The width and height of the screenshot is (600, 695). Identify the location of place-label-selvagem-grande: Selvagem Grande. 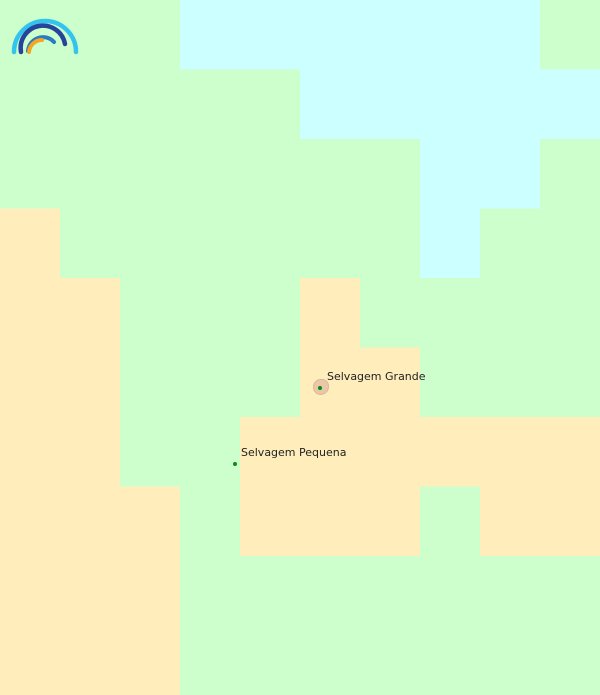
(376, 376).